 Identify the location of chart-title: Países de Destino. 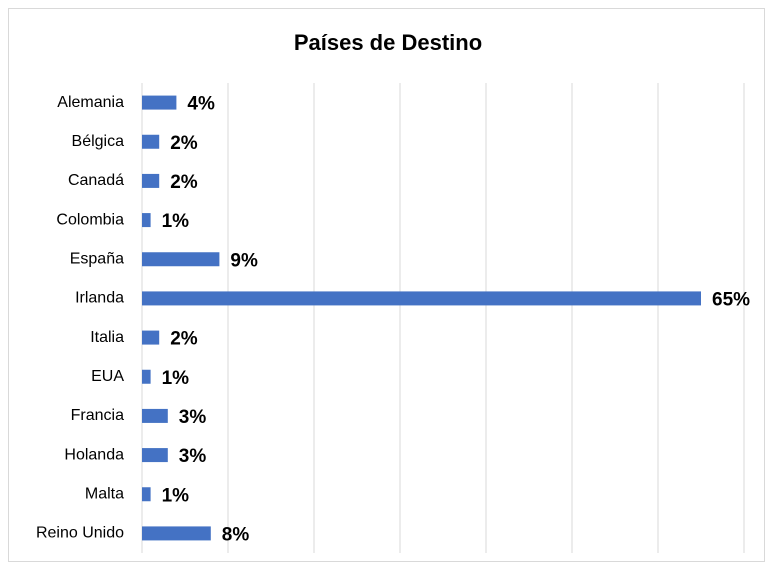
(388, 42).